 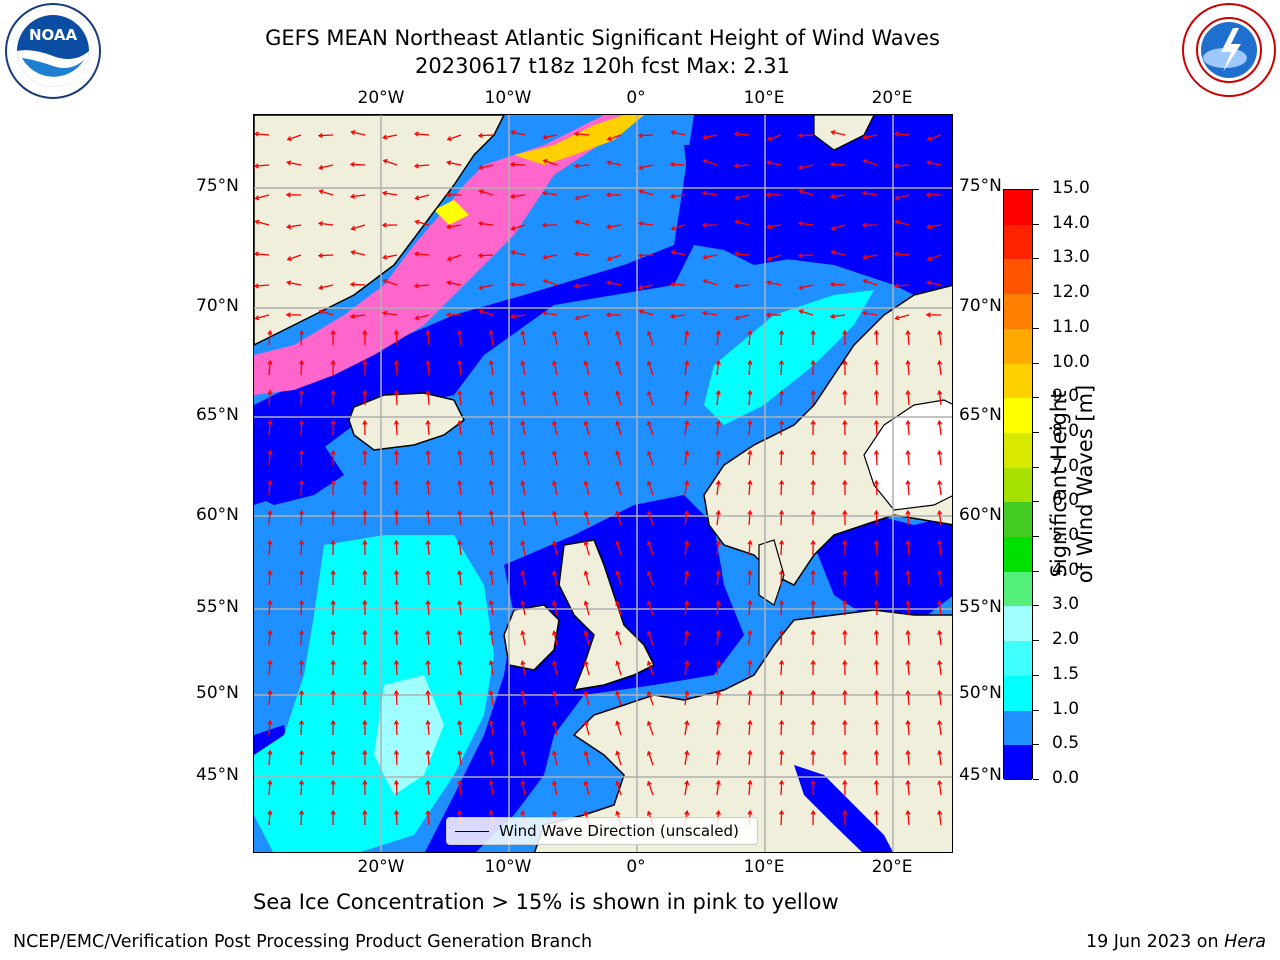 What do you see at coordinates (980, 415) in the screenshot?
I see `lat-label-right: 65°N` at bounding box center [980, 415].